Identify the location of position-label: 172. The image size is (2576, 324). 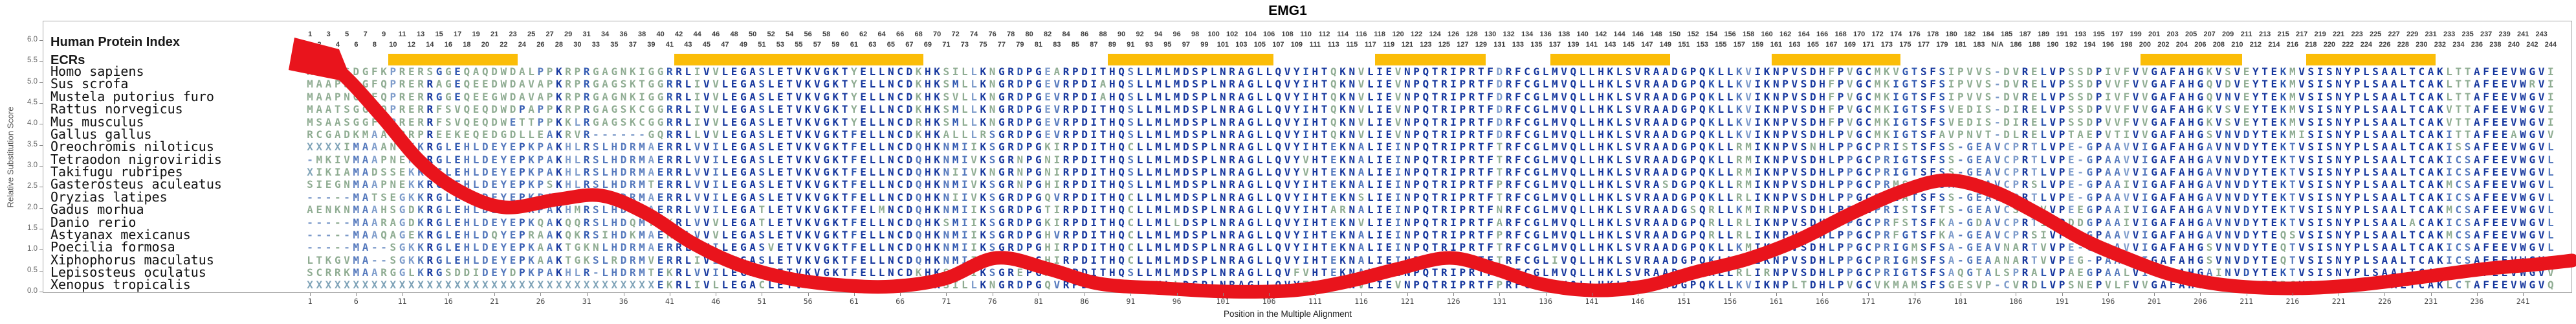
(1878, 34).